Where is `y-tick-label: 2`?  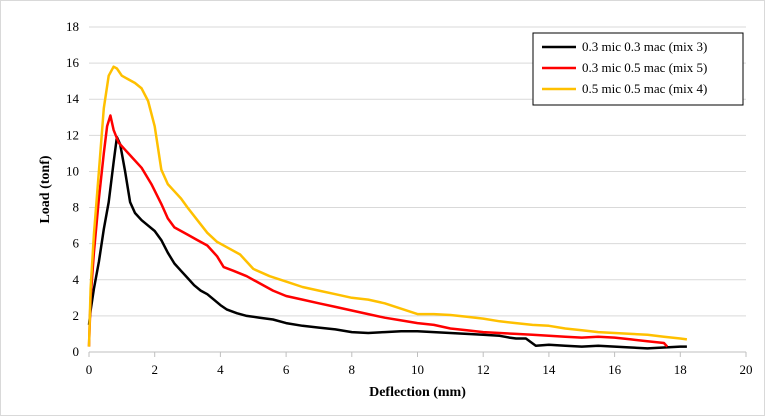
y-tick-label: 2 is located at coordinates (76, 315).